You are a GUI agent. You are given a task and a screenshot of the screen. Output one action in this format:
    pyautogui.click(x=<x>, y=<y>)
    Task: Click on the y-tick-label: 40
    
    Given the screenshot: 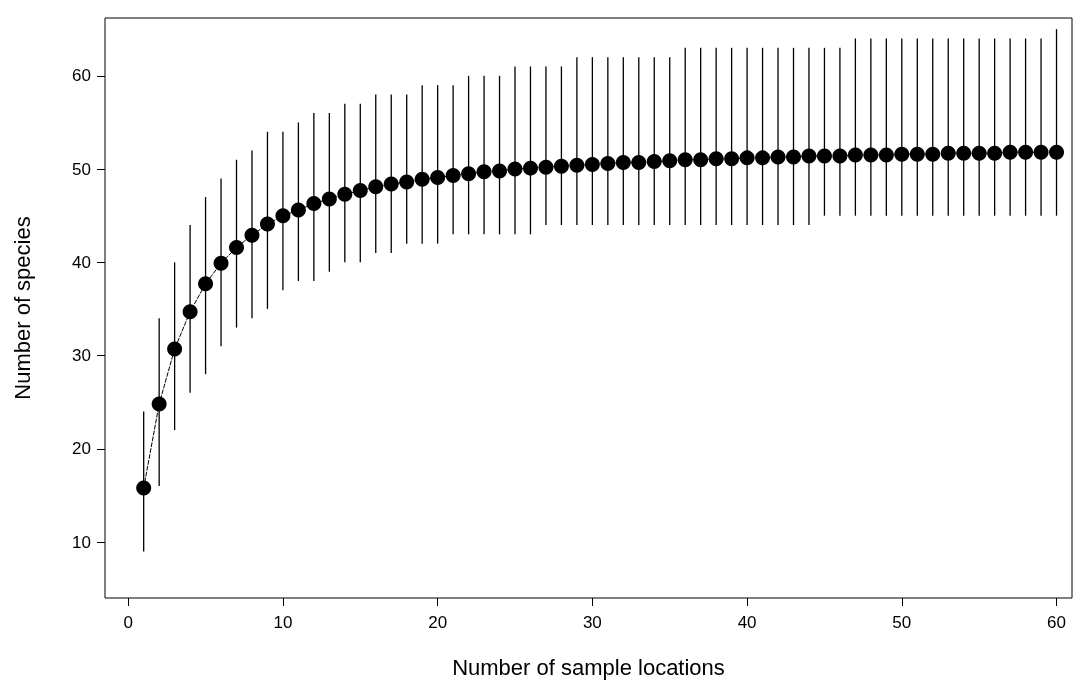 What is the action you would take?
    pyautogui.click(x=81, y=262)
    